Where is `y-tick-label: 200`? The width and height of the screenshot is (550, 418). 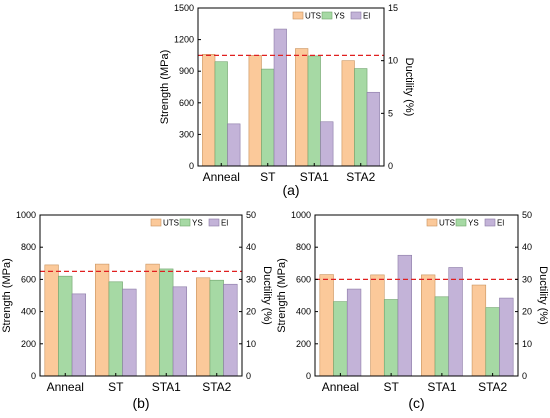 y-tick-label: 200 is located at coordinates (28, 344).